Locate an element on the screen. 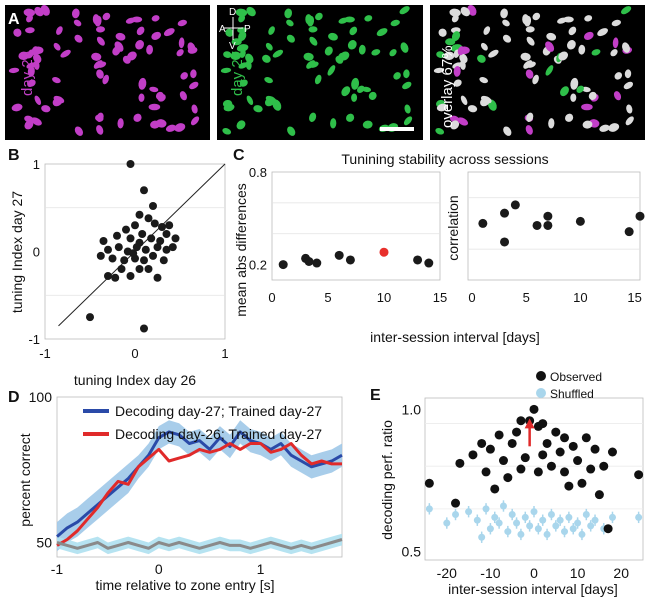 The height and width of the screenshot is (601, 650). legend-label-red: Decoding day-26; Trained day-27 is located at coordinates (218, 434).